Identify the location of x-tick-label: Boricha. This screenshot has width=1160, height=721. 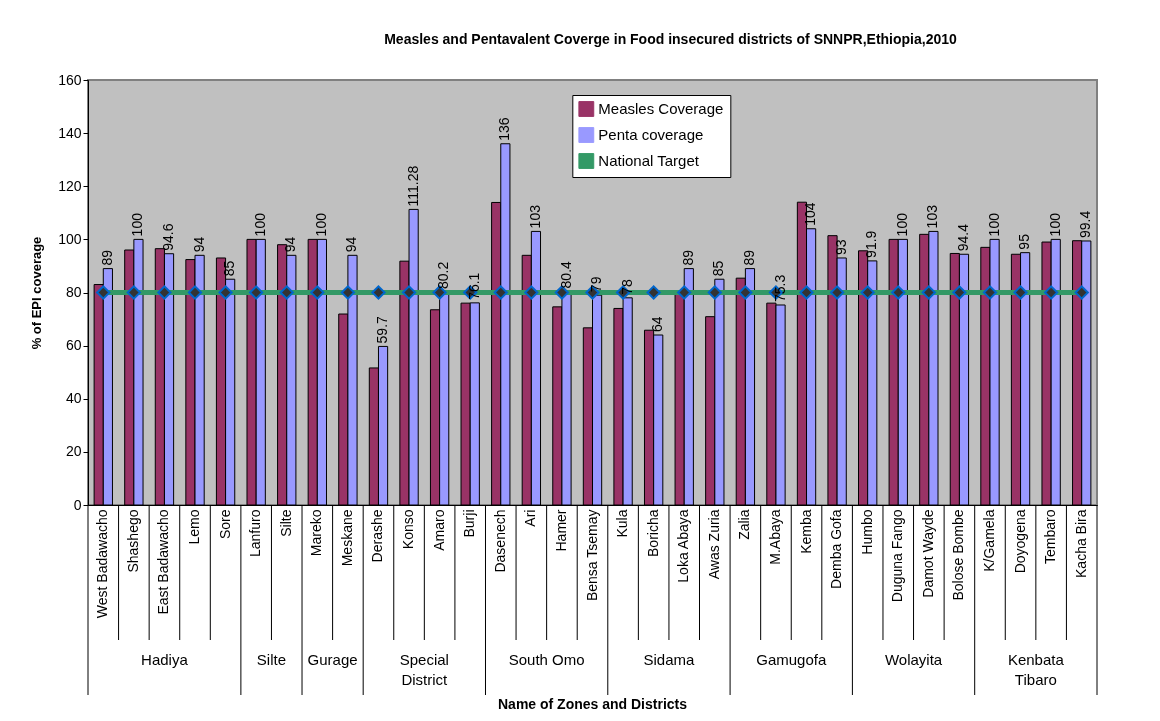
(652, 533).